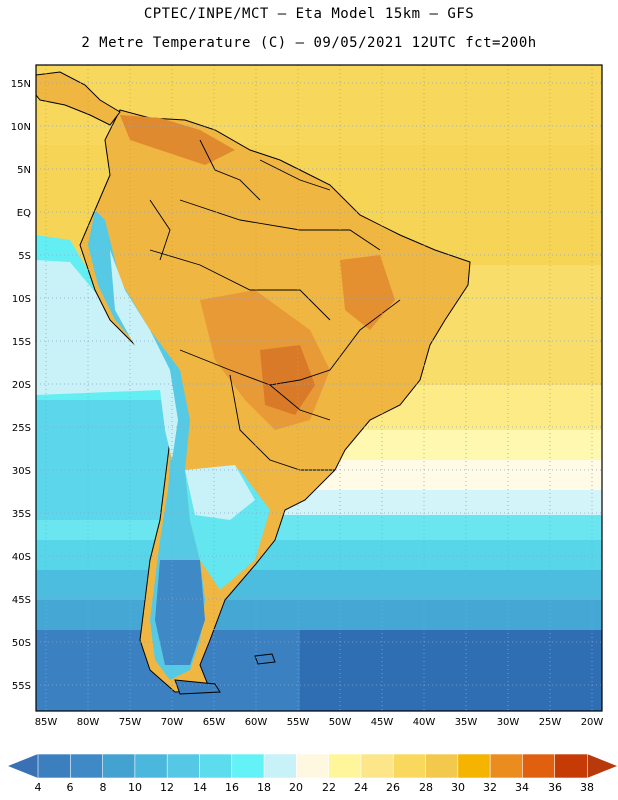 This screenshot has height=800, width=618. What do you see at coordinates (424, 722) in the screenshot?
I see `lon-label: 40W` at bounding box center [424, 722].